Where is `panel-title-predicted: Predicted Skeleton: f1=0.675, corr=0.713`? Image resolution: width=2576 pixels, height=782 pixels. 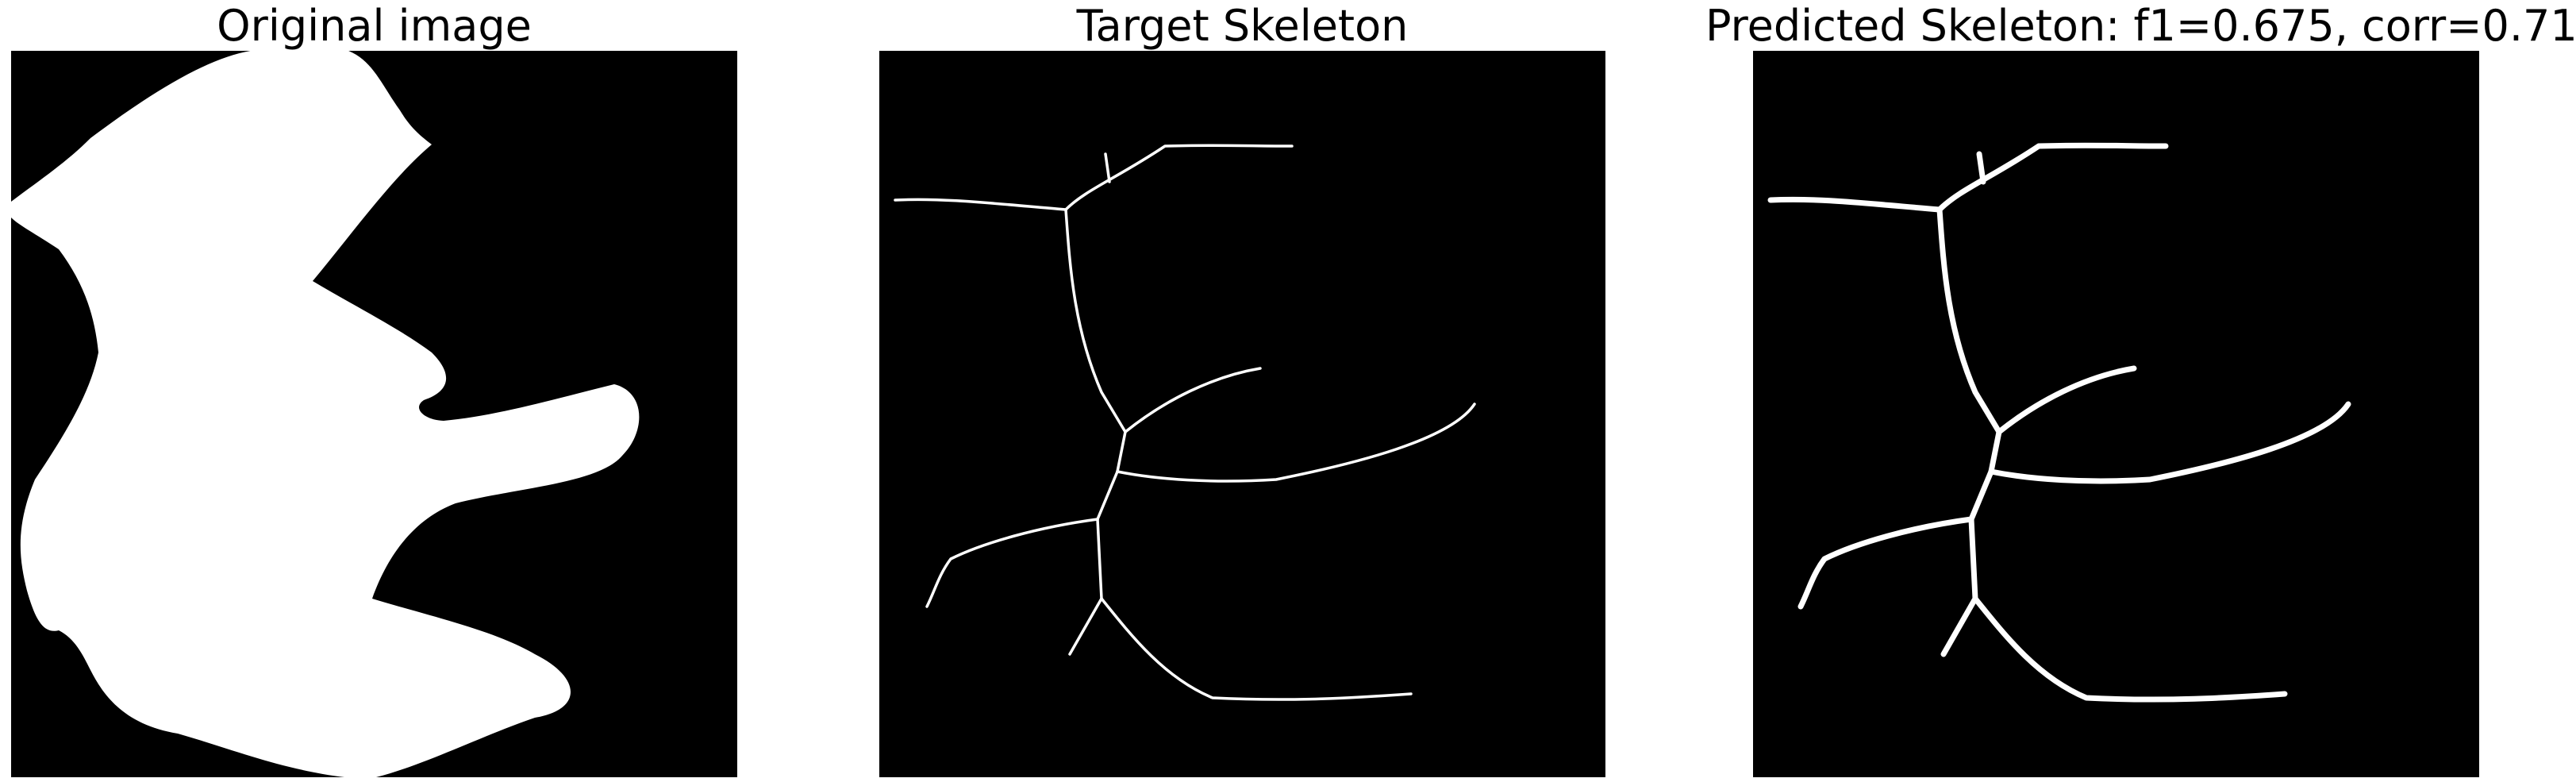 panel-title-predicted: Predicted Skeleton: f1=0.675, corr=0.713 is located at coordinates (2140, 26).